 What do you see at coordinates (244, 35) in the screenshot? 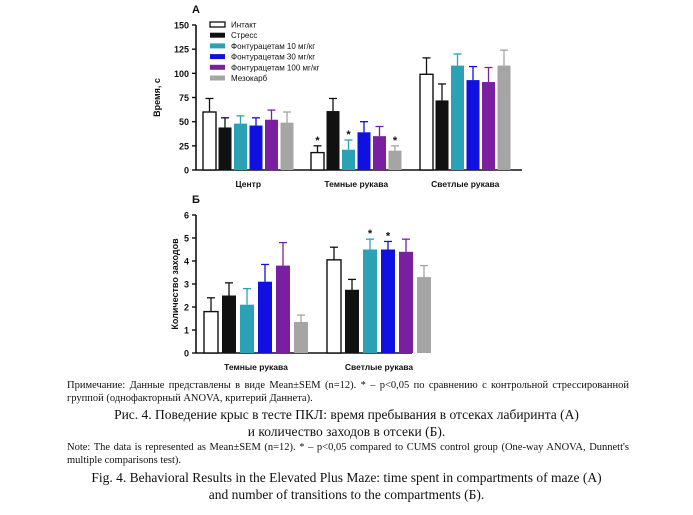
I see `panel-a-legend-label: Стресс` at bounding box center [244, 35].